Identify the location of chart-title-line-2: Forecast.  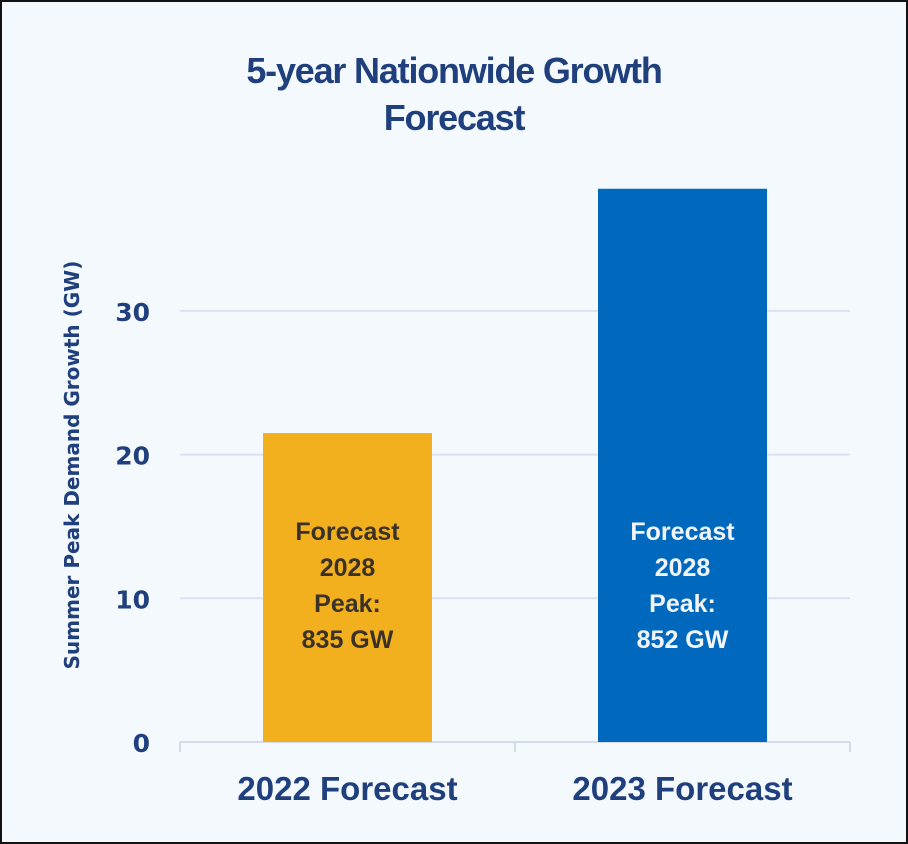
(454, 117).